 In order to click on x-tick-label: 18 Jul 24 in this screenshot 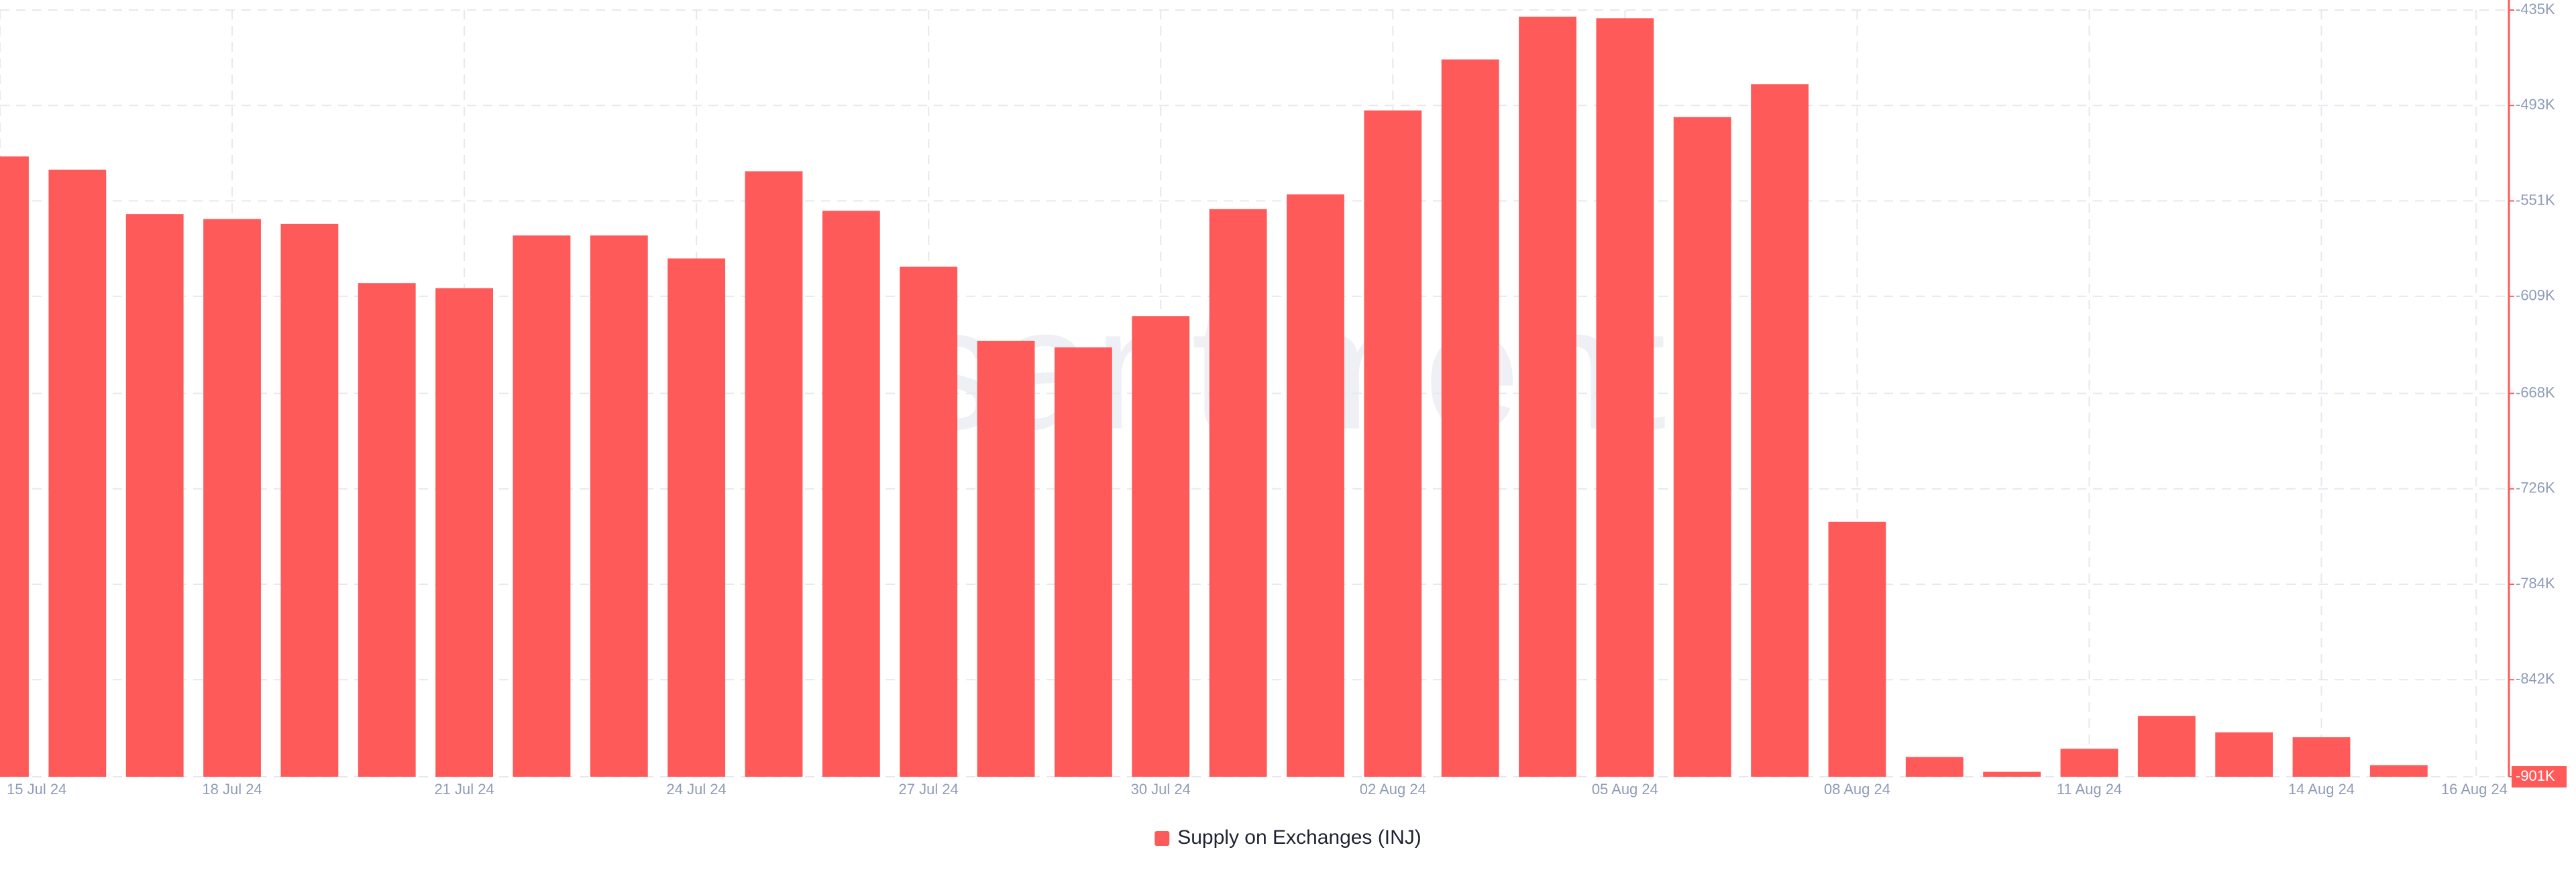, I will do `click(232, 790)`.